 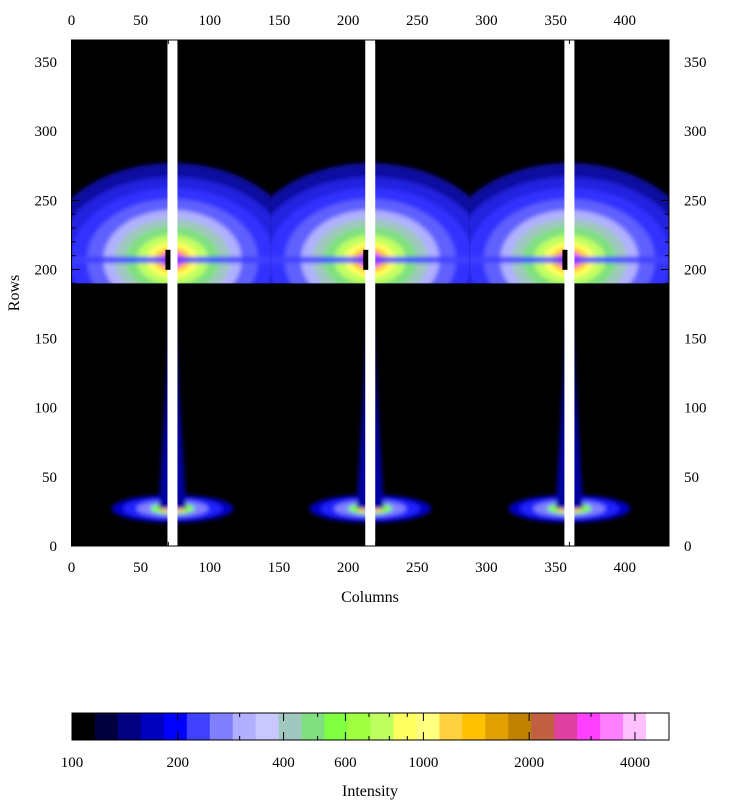 What do you see at coordinates (695, 63) in the screenshot?
I see `y-tick-label-right: 350` at bounding box center [695, 63].